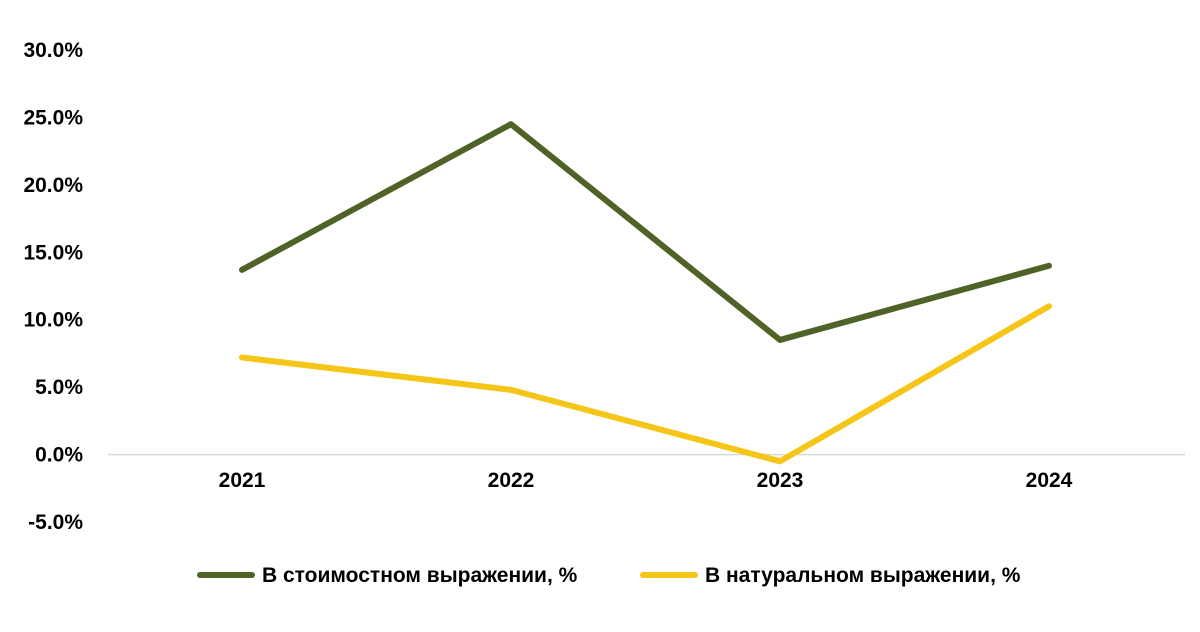 The image size is (1200, 632). Describe the element at coordinates (242, 480) in the screenshot. I see `x-tick-label: 2021` at that location.